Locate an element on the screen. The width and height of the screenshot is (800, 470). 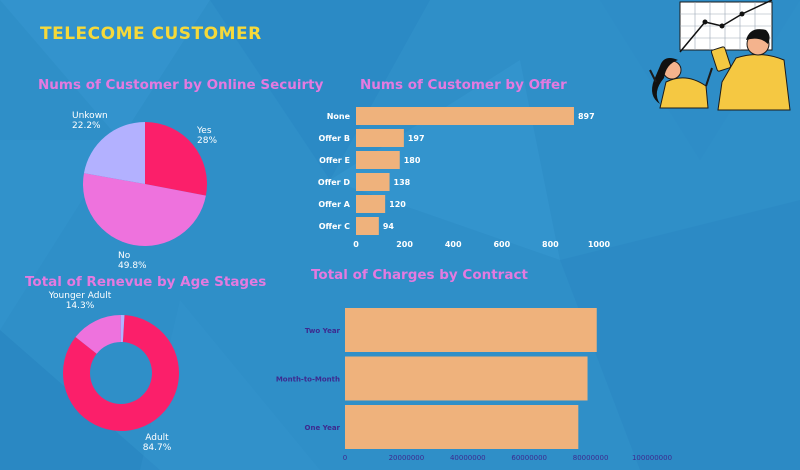
offer-x-tick: 600 is located at coordinates (501, 244).